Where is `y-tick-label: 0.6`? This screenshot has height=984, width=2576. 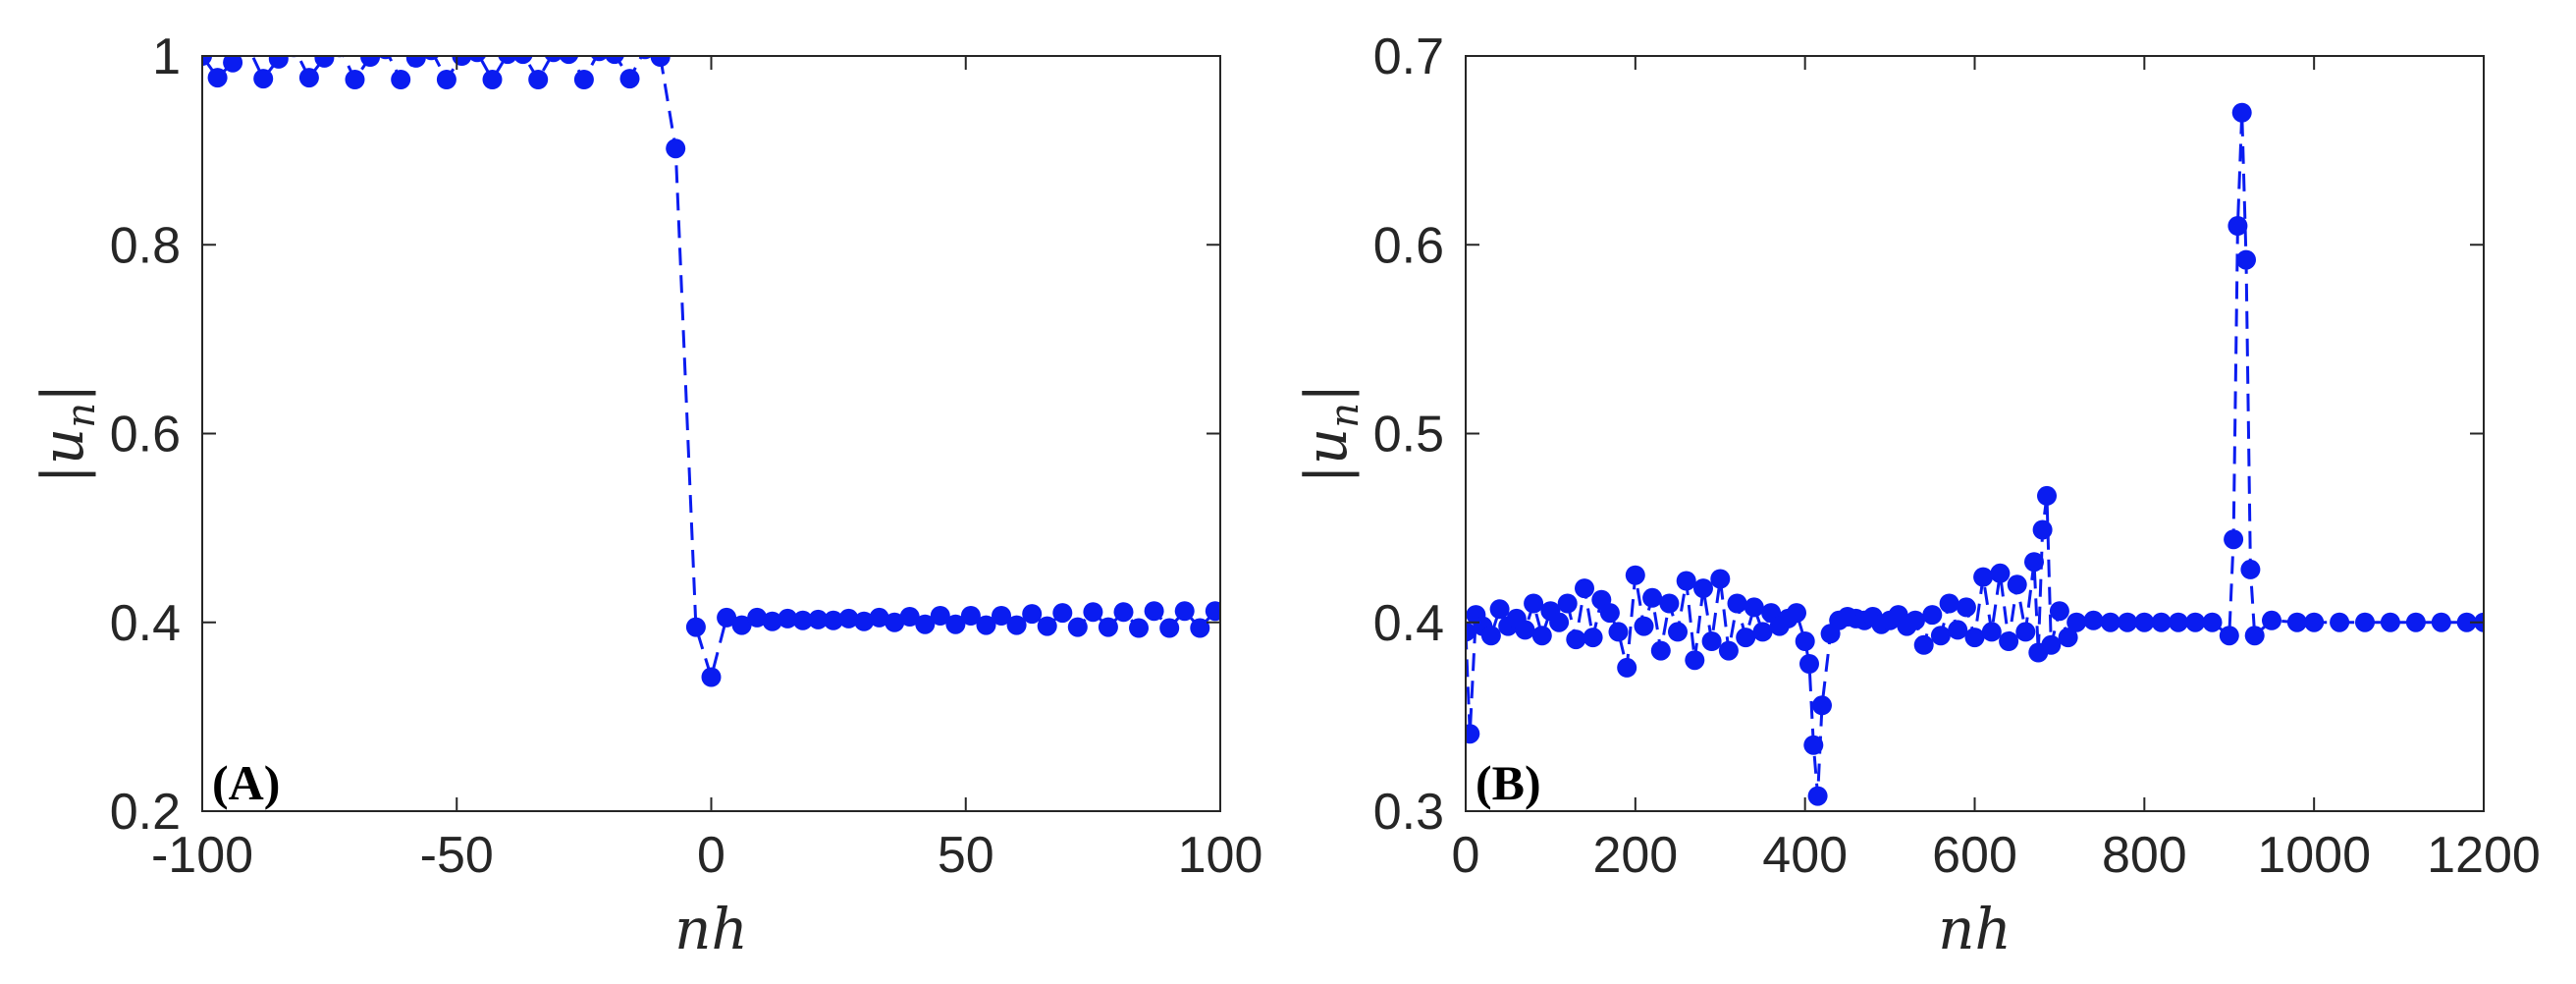 y-tick-label: 0.6 is located at coordinates (145, 435).